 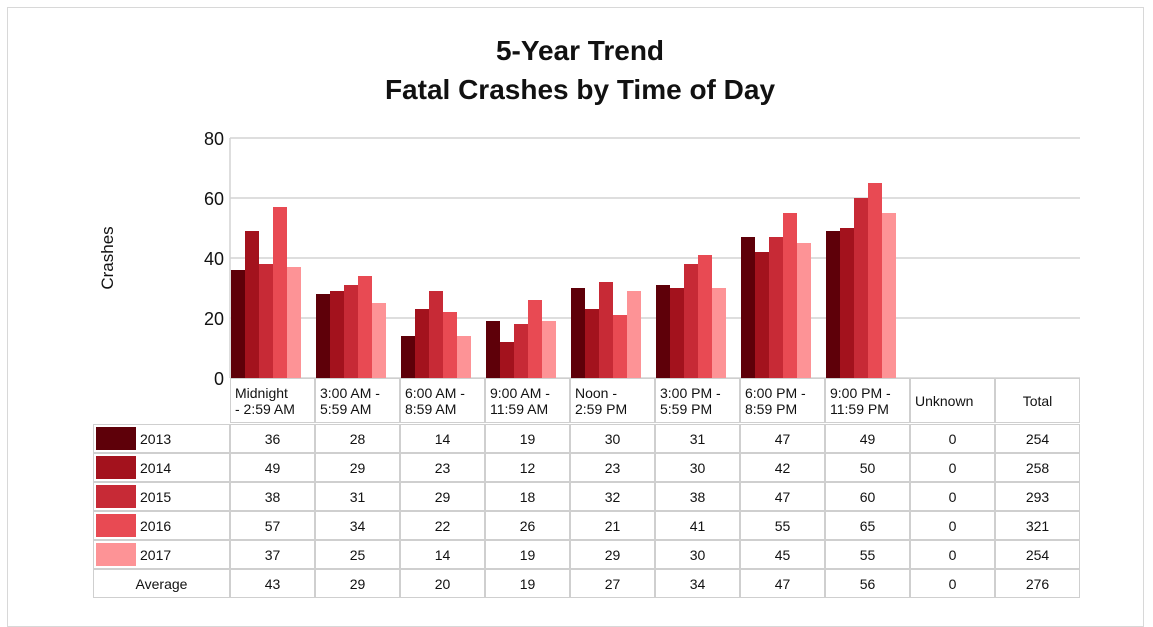 I want to click on column-header: Total, so click(x=1037, y=400).